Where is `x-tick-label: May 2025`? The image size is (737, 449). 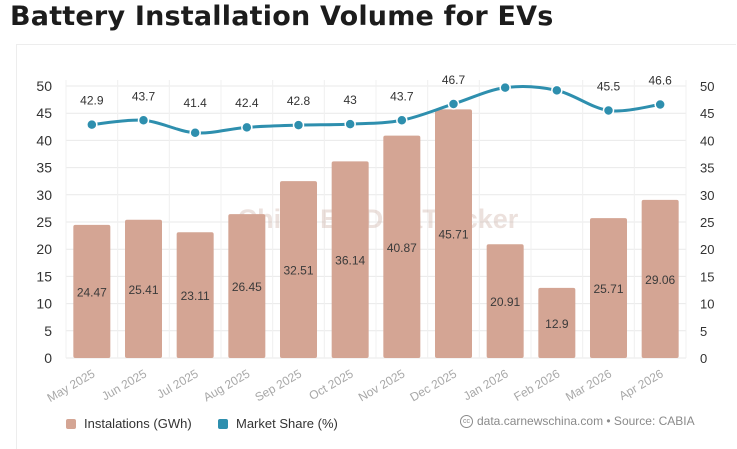 x-tick-label: May 2025 is located at coordinates (71, 385).